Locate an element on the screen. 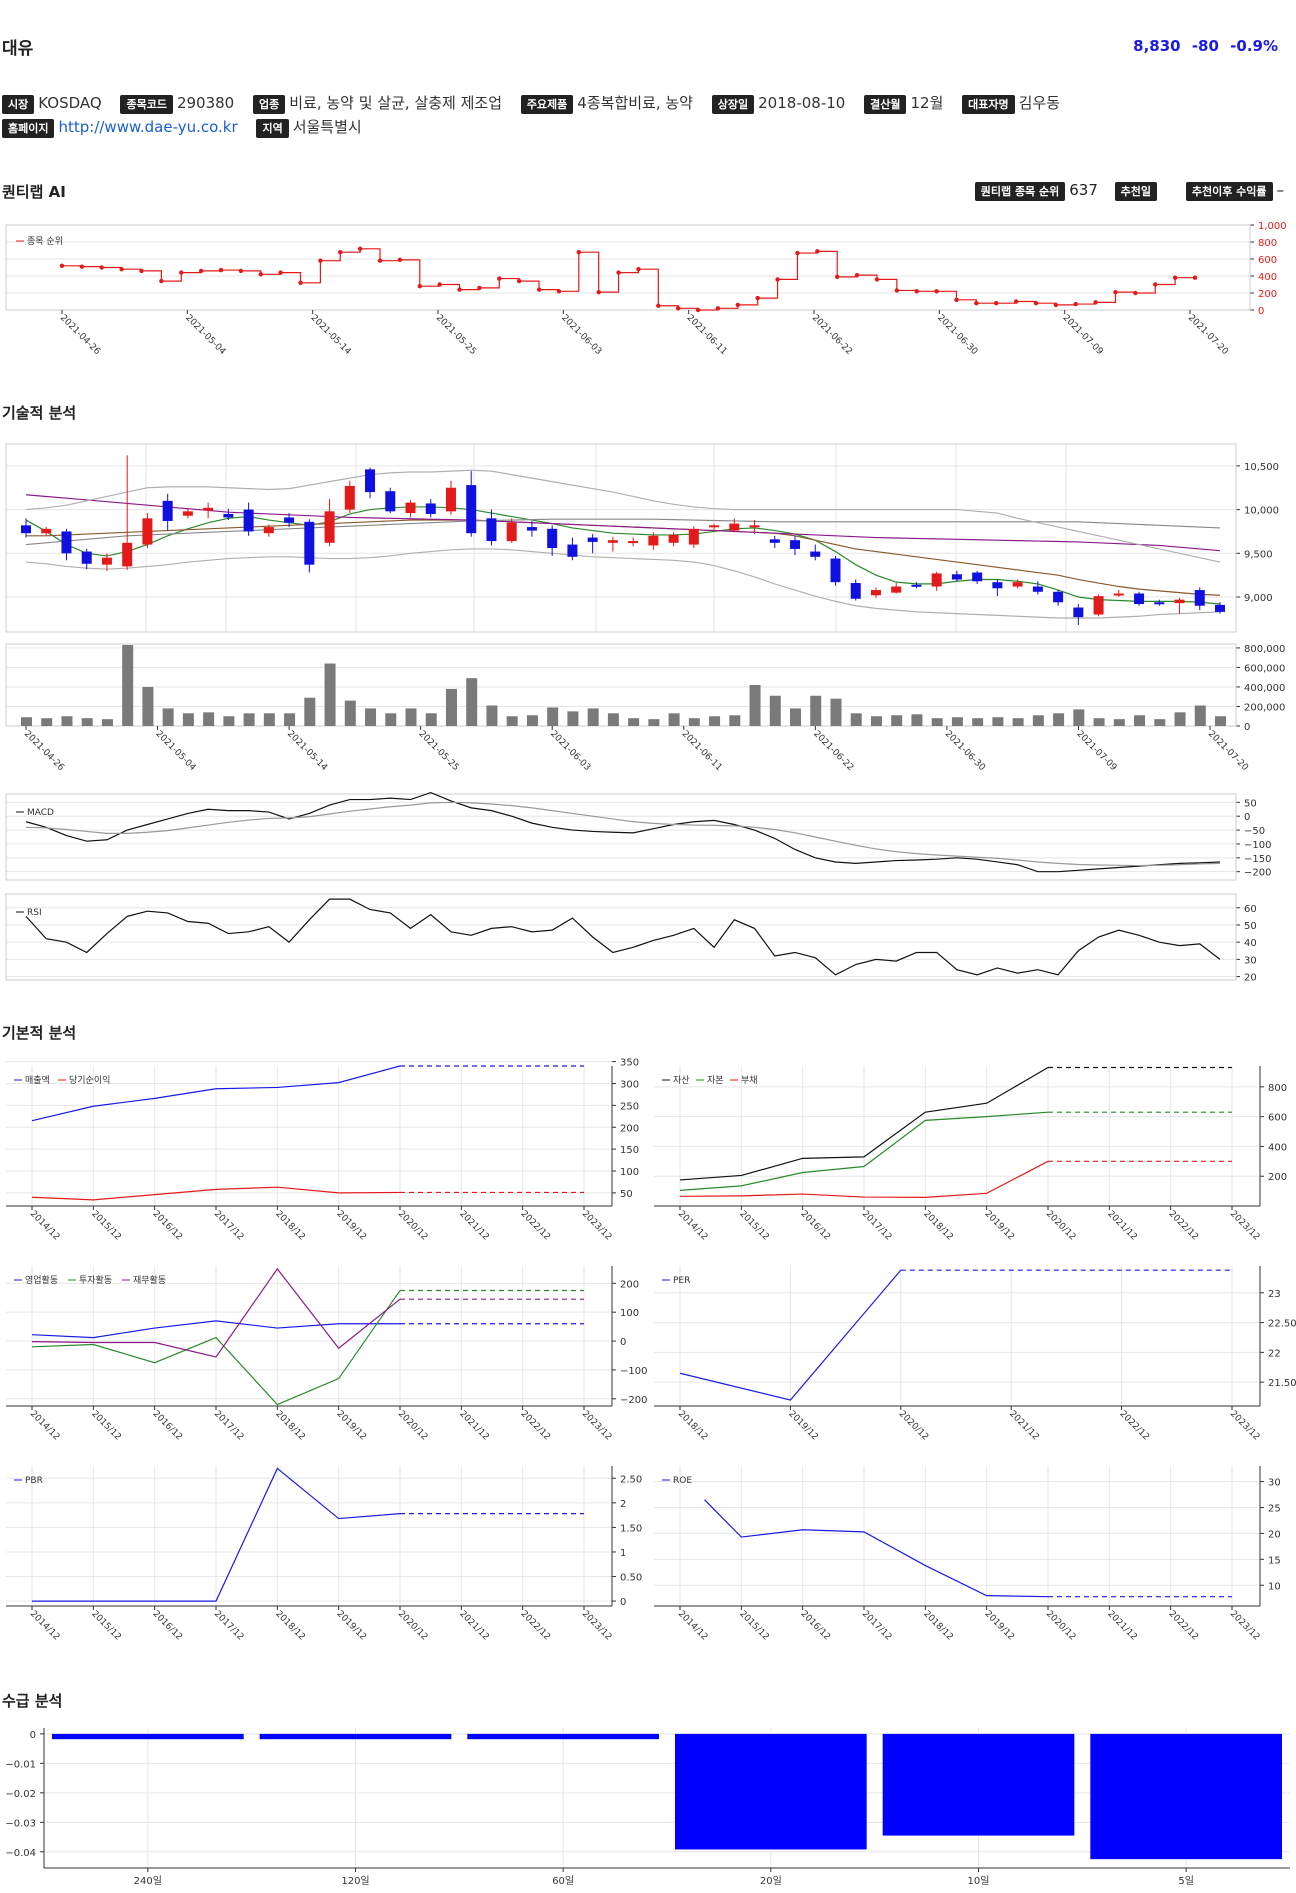 This screenshot has height=1893, width=1296. cashflow-line-영업활동 is located at coordinates (215, 1329).